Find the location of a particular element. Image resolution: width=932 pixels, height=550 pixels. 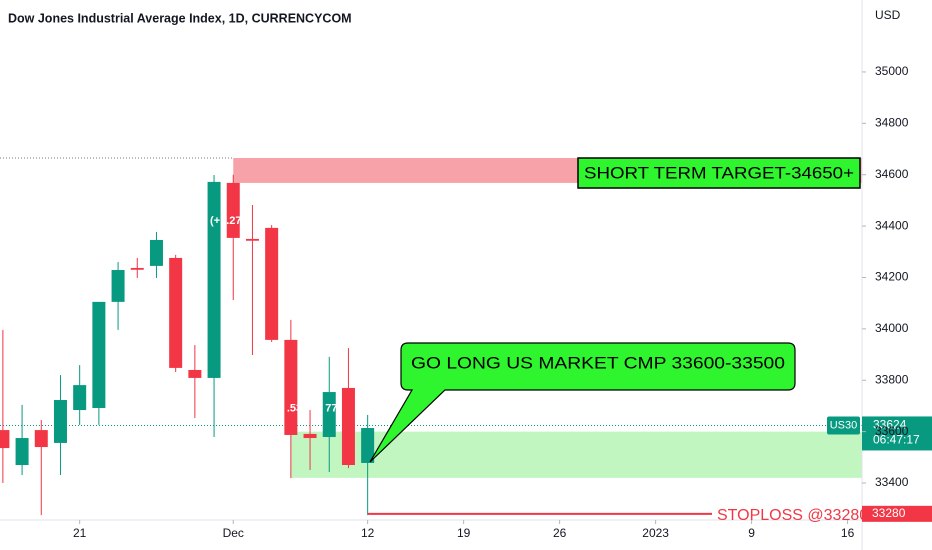

target-label: SHORT TERM TARGET-34650+ is located at coordinates (719, 172).